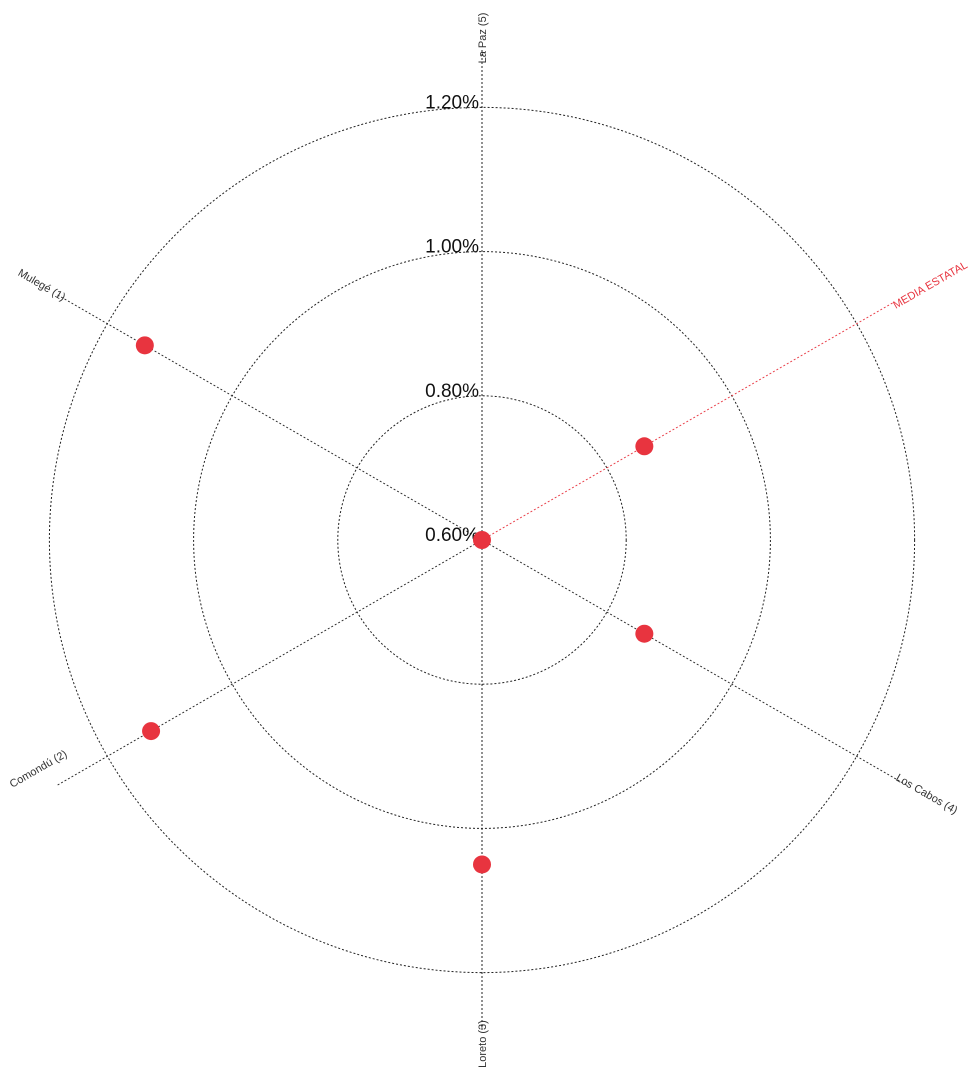 Image resolution: width=973 pixels, height=1078 pixels. What do you see at coordinates (644, 446) in the screenshot?
I see `reference-point` at bounding box center [644, 446].